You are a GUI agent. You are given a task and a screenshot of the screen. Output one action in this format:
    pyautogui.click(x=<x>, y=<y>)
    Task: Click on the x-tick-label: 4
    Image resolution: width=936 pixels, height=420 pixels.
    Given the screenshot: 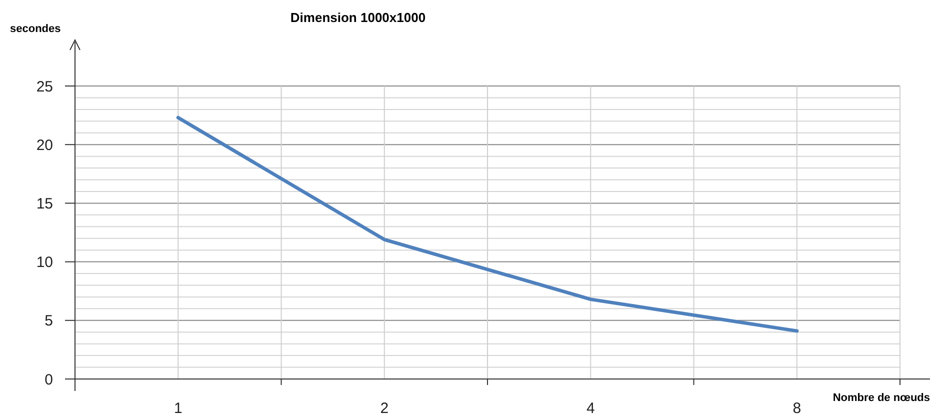 What is the action you would take?
    pyautogui.click(x=590, y=408)
    